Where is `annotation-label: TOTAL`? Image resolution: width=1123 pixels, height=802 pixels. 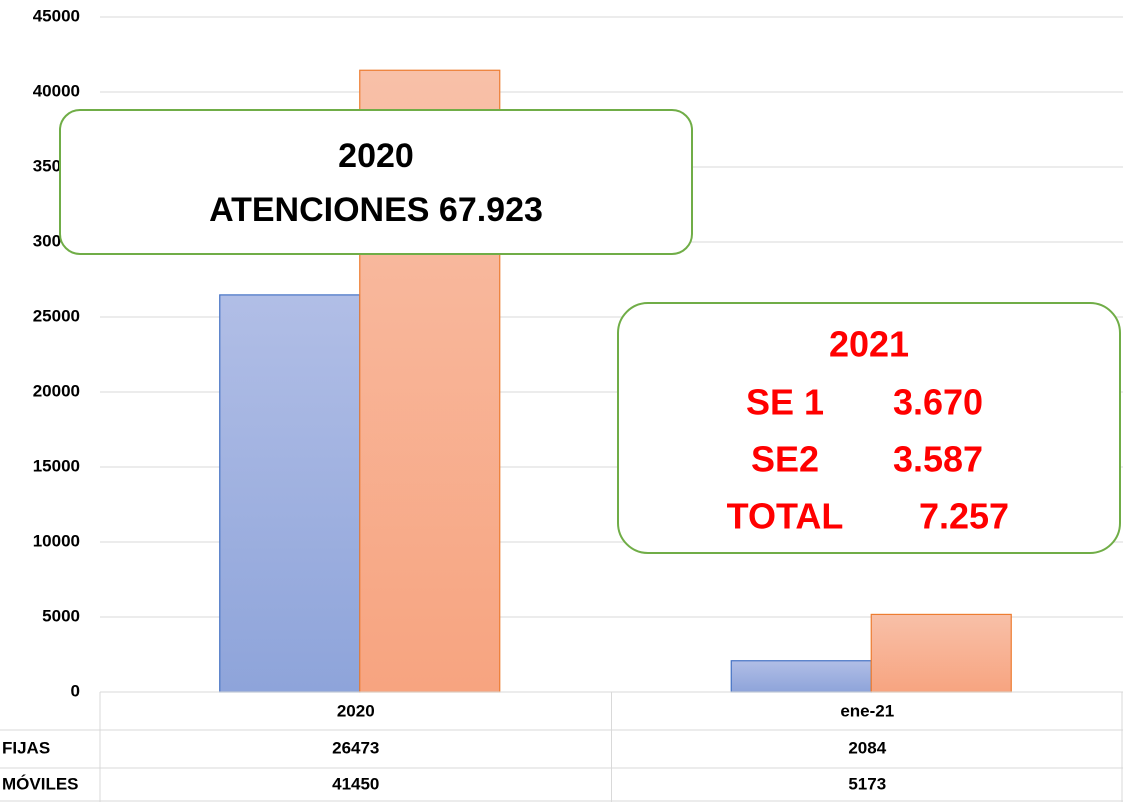 annotation-label: TOTAL is located at coordinates (785, 516).